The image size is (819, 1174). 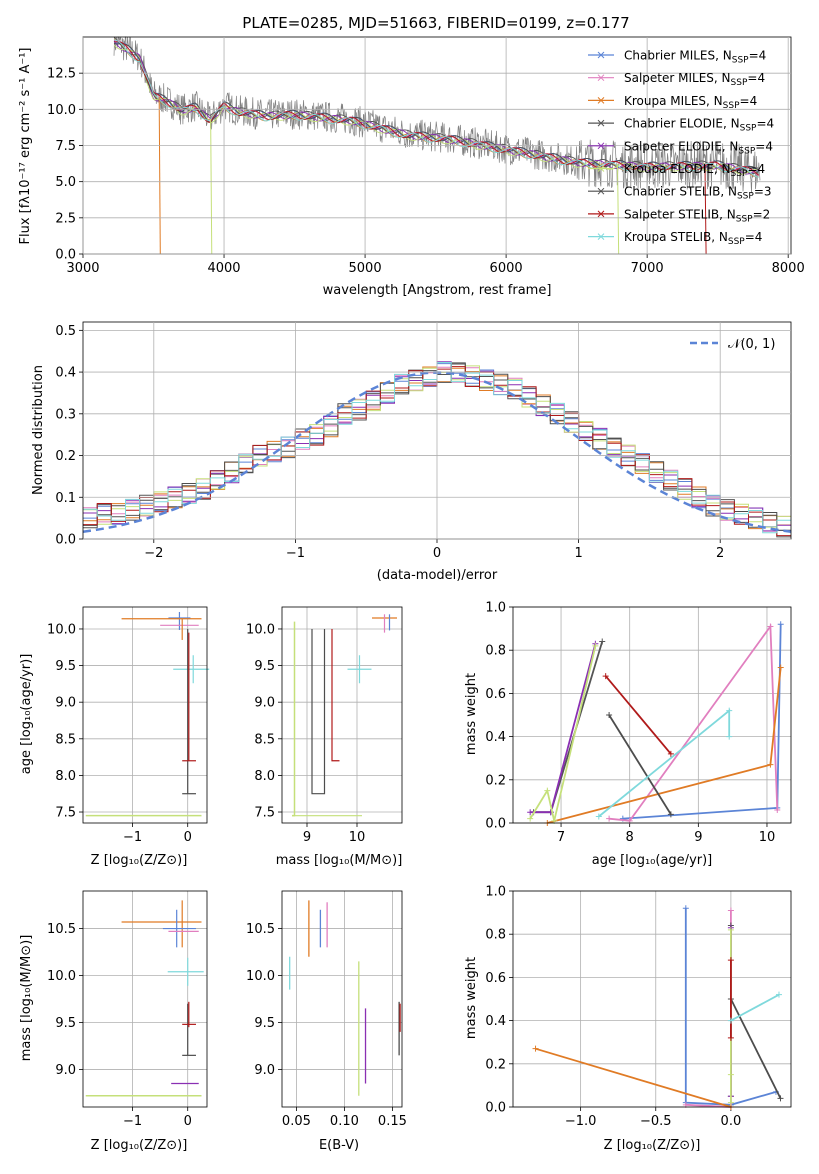 What do you see at coordinates (678, 56) in the screenshot?
I see `legend-name: Chabrier MILES, N` at bounding box center [678, 56].